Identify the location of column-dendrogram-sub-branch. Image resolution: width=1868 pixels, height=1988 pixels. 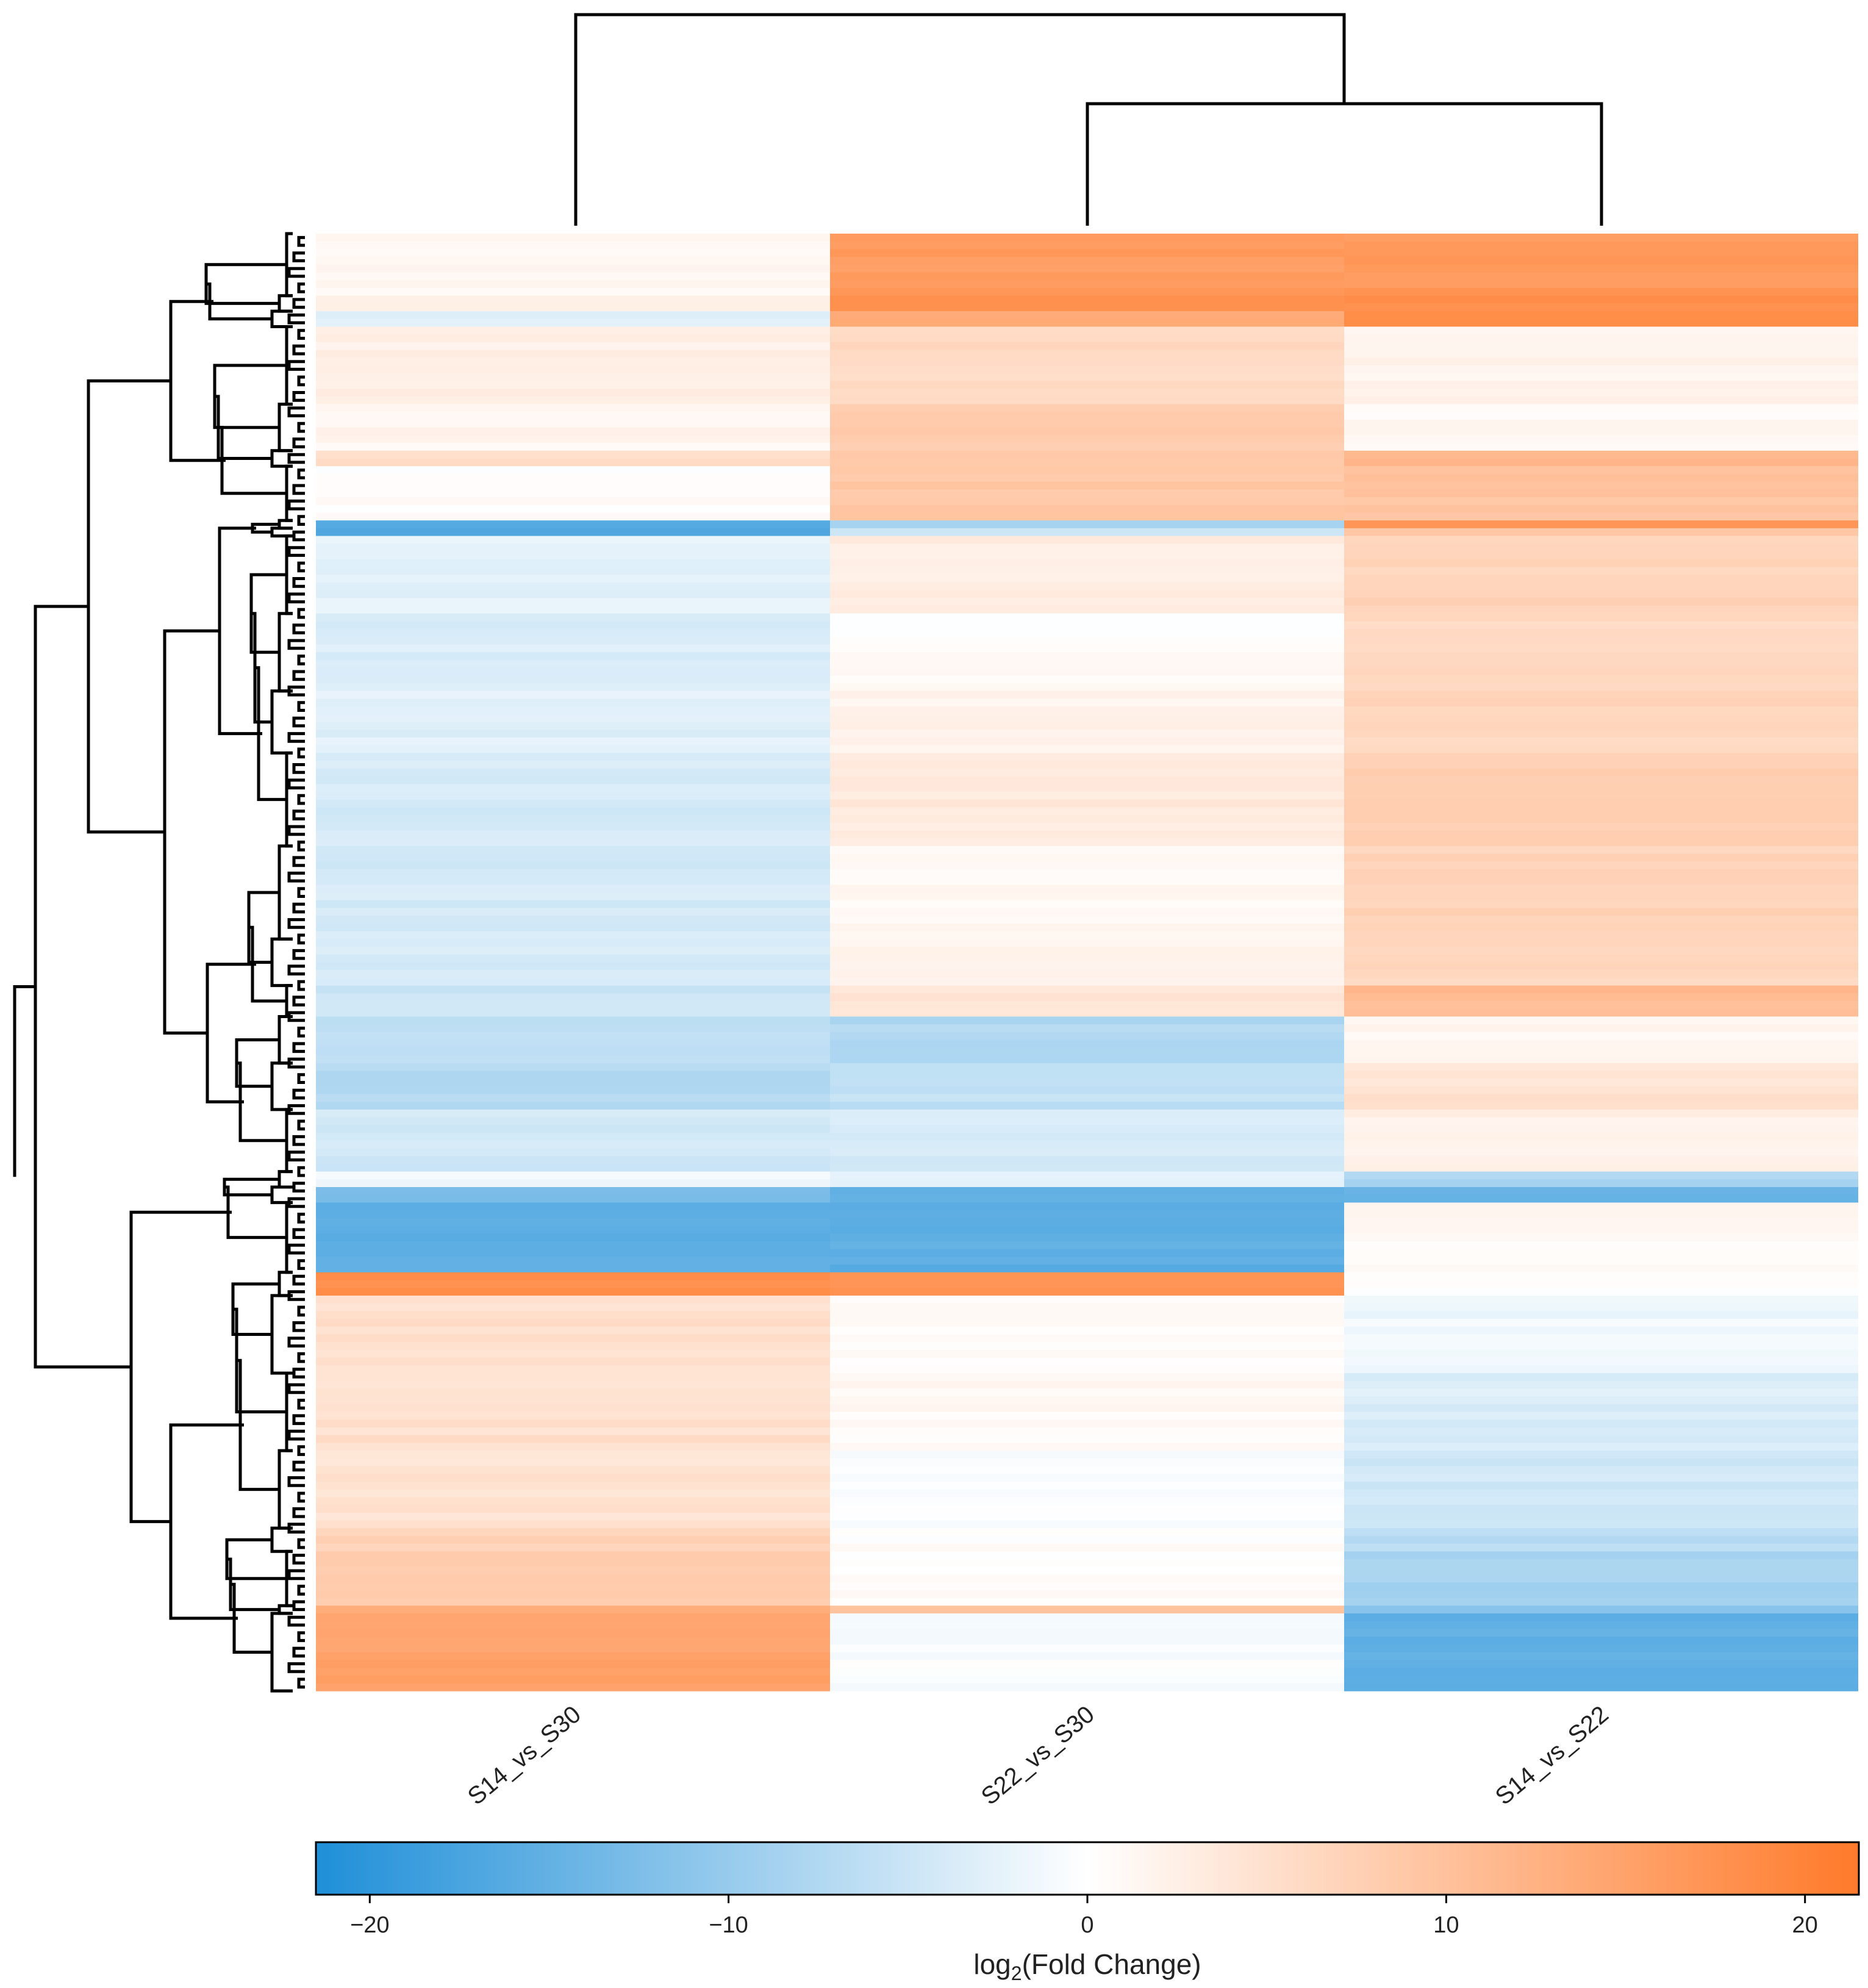
(1344, 164).